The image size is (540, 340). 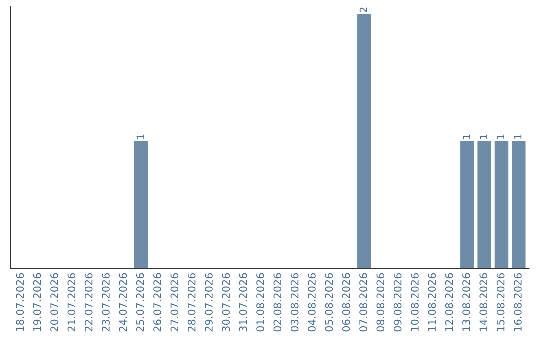 I want to click on x-tick-label: 13.08.2026, so click(x=466, y=302).